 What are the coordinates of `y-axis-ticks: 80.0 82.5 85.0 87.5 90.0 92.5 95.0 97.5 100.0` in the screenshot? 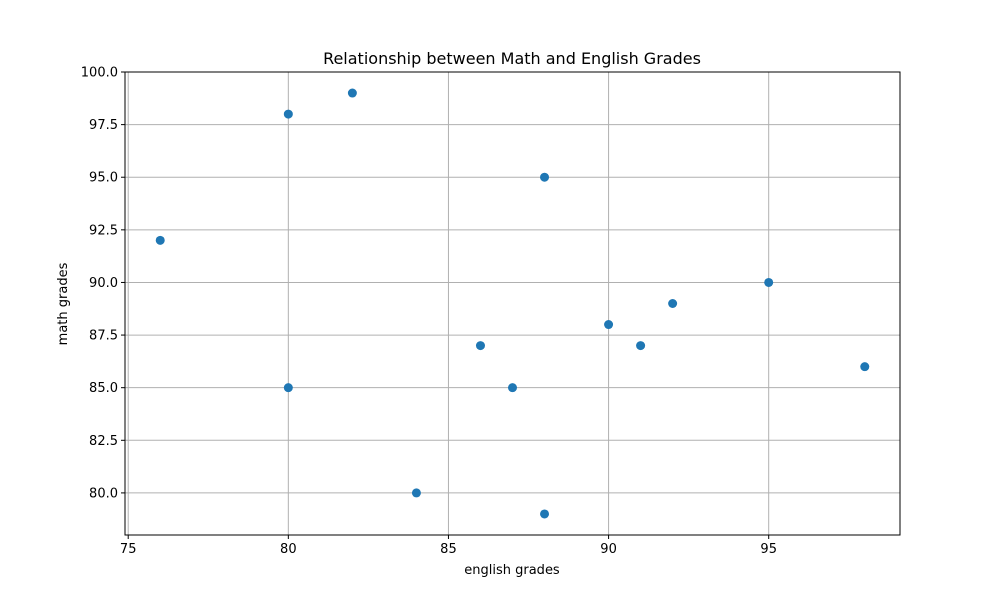 It's located at (103, 283).